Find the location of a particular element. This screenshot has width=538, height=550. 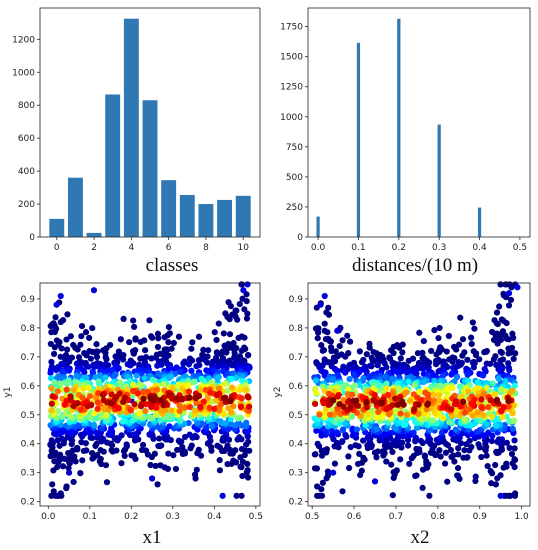

bar is located at coordinates (57, 227).